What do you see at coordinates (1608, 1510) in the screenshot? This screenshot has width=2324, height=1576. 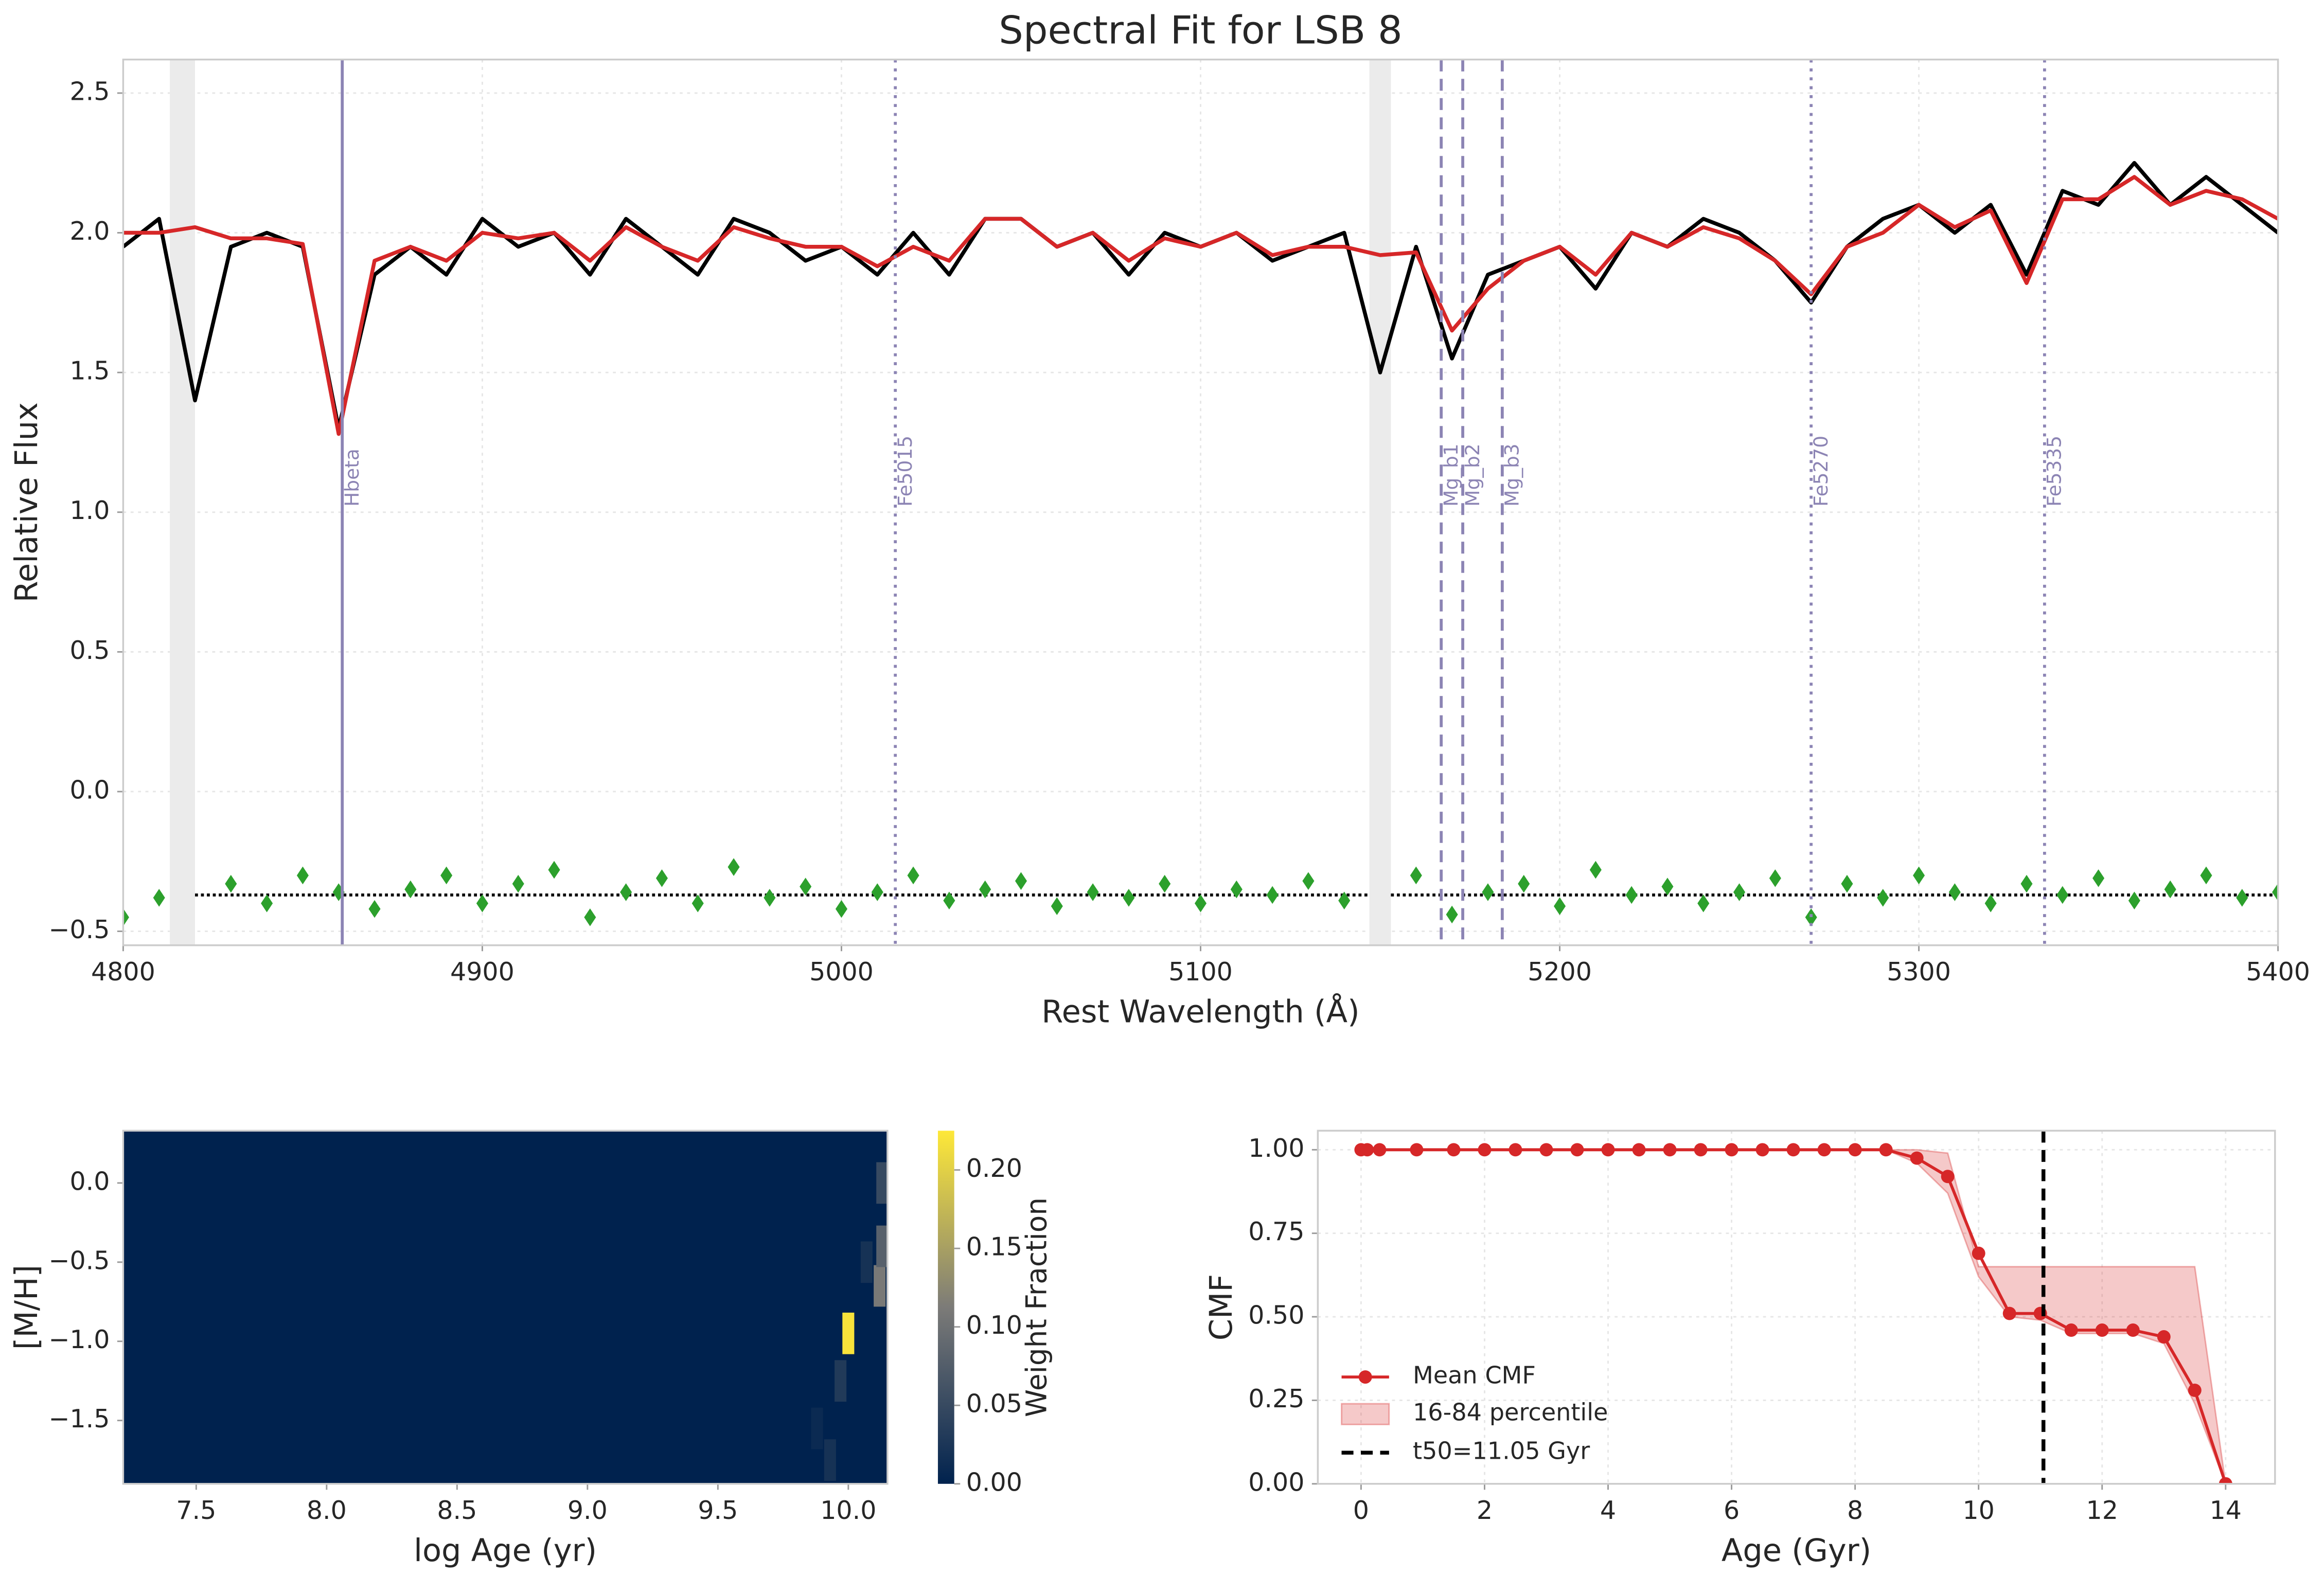 I see `x-tick-label: 4` at bounding box center [1608, 1510].